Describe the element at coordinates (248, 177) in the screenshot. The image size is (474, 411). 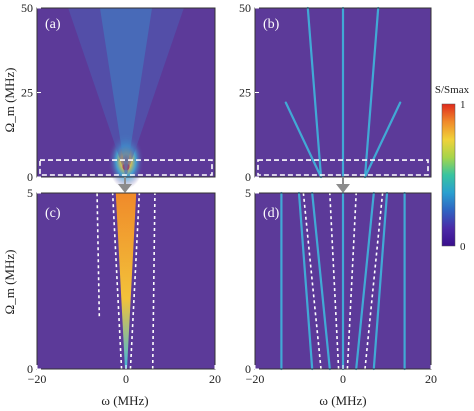
I see `panel-b-ytick-label-0: 0` at that location.